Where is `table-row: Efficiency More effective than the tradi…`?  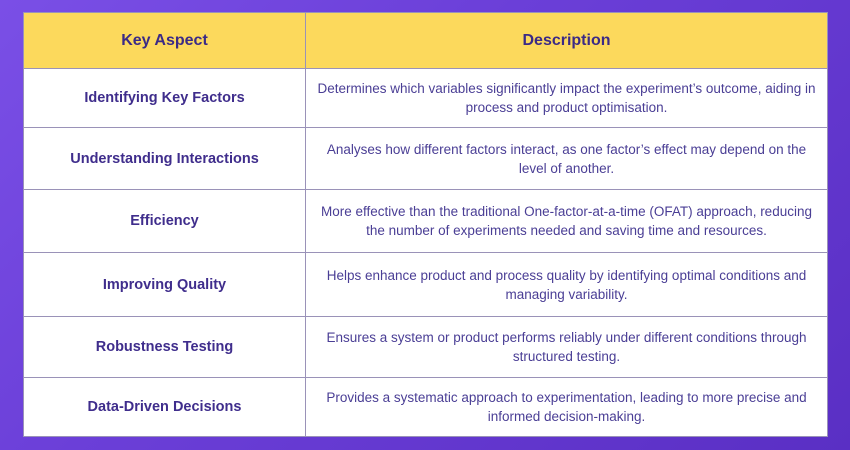 table-row: Efficiency More effective than the tradi… is located at coordinates (425, 221).